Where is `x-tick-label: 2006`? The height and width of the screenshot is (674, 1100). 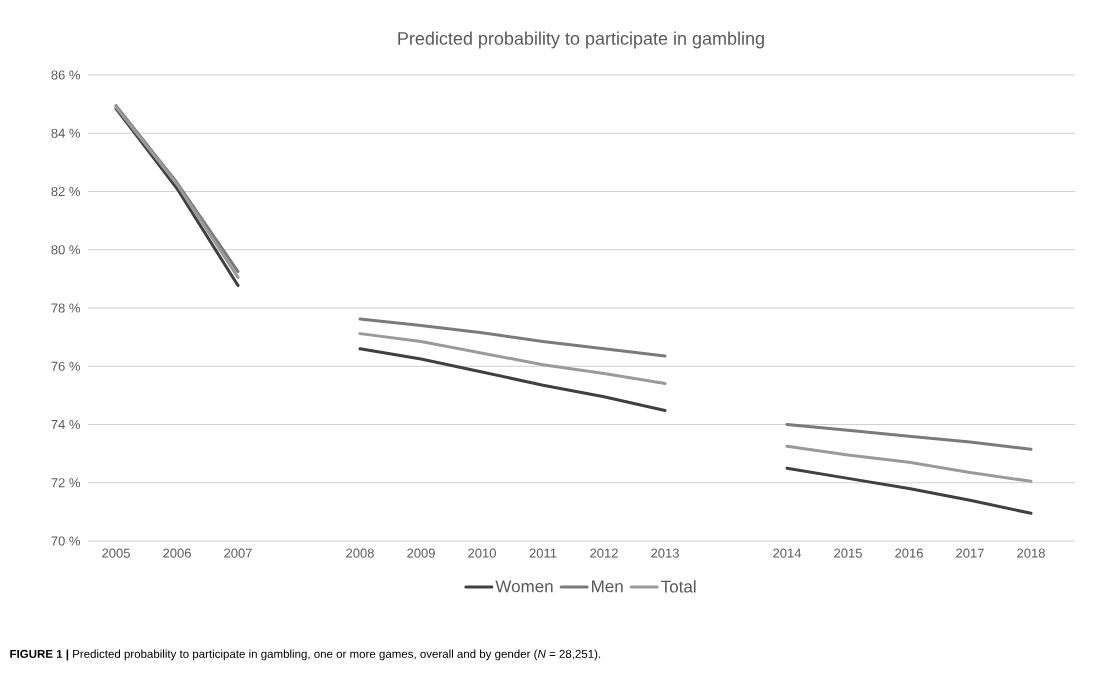 x-tick-label: 2006 is located at coordinates (177, 553).